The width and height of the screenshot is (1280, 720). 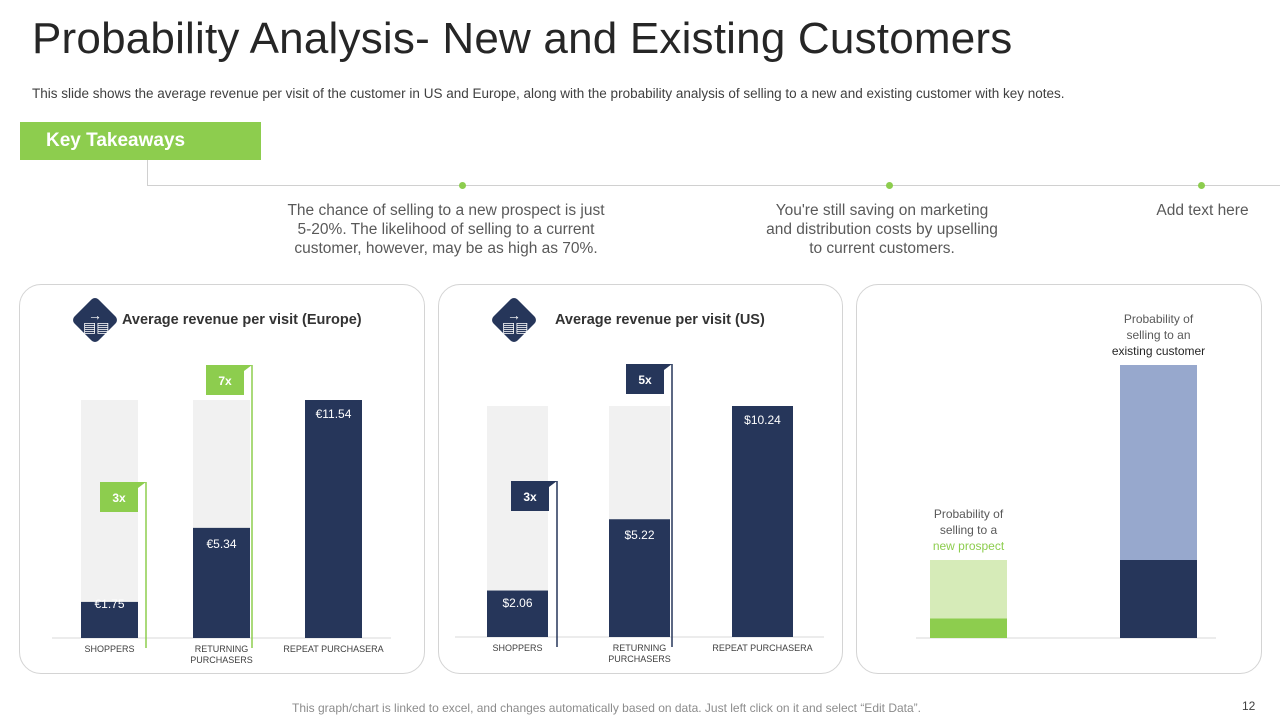 I want to click on page-number: 12, so click(x=1249, y=706).